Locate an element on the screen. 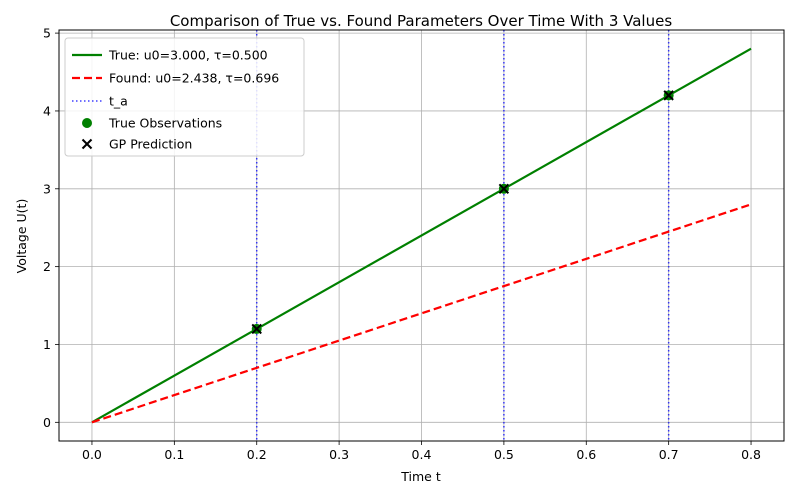  y-axis-label: Voltage U(t) is located at coordinates (21, 236).